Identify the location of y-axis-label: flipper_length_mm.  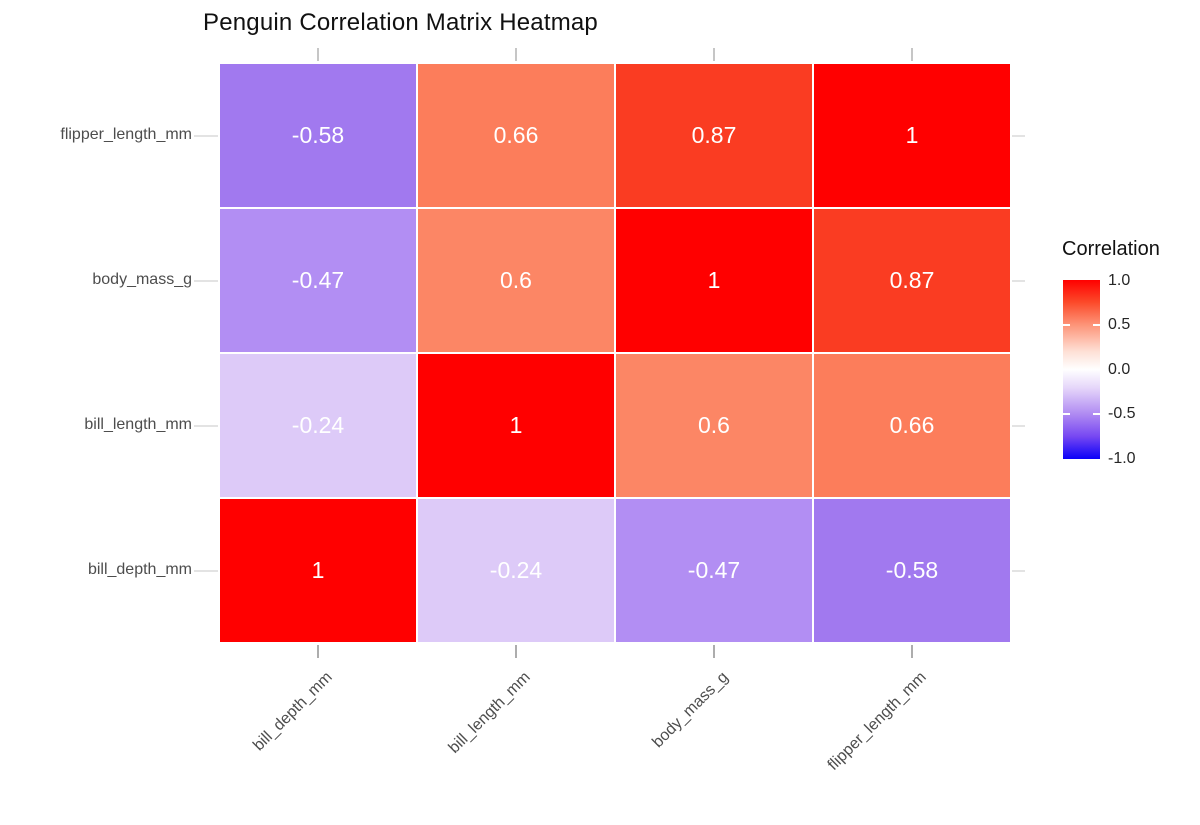
(126, 134).